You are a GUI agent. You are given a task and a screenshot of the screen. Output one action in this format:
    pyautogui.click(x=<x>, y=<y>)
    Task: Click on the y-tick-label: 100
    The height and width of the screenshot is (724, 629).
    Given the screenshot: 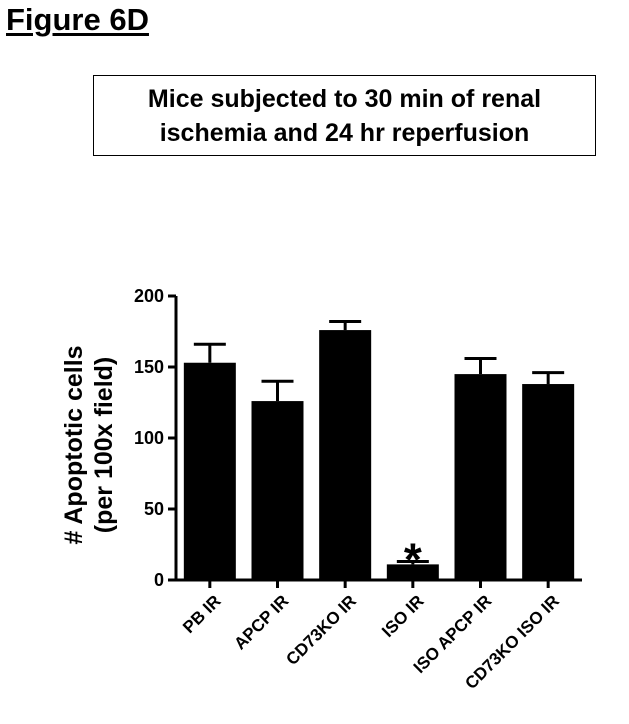 What is the action you would take?
    pyautogui.click(x=149, y=438)
    